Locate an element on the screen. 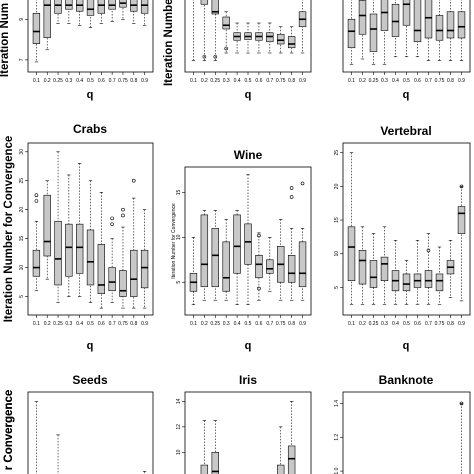 The height and width of the screenshot is (474, 474). y-tick-label: 1.0 is located at coordinates (337, 470).